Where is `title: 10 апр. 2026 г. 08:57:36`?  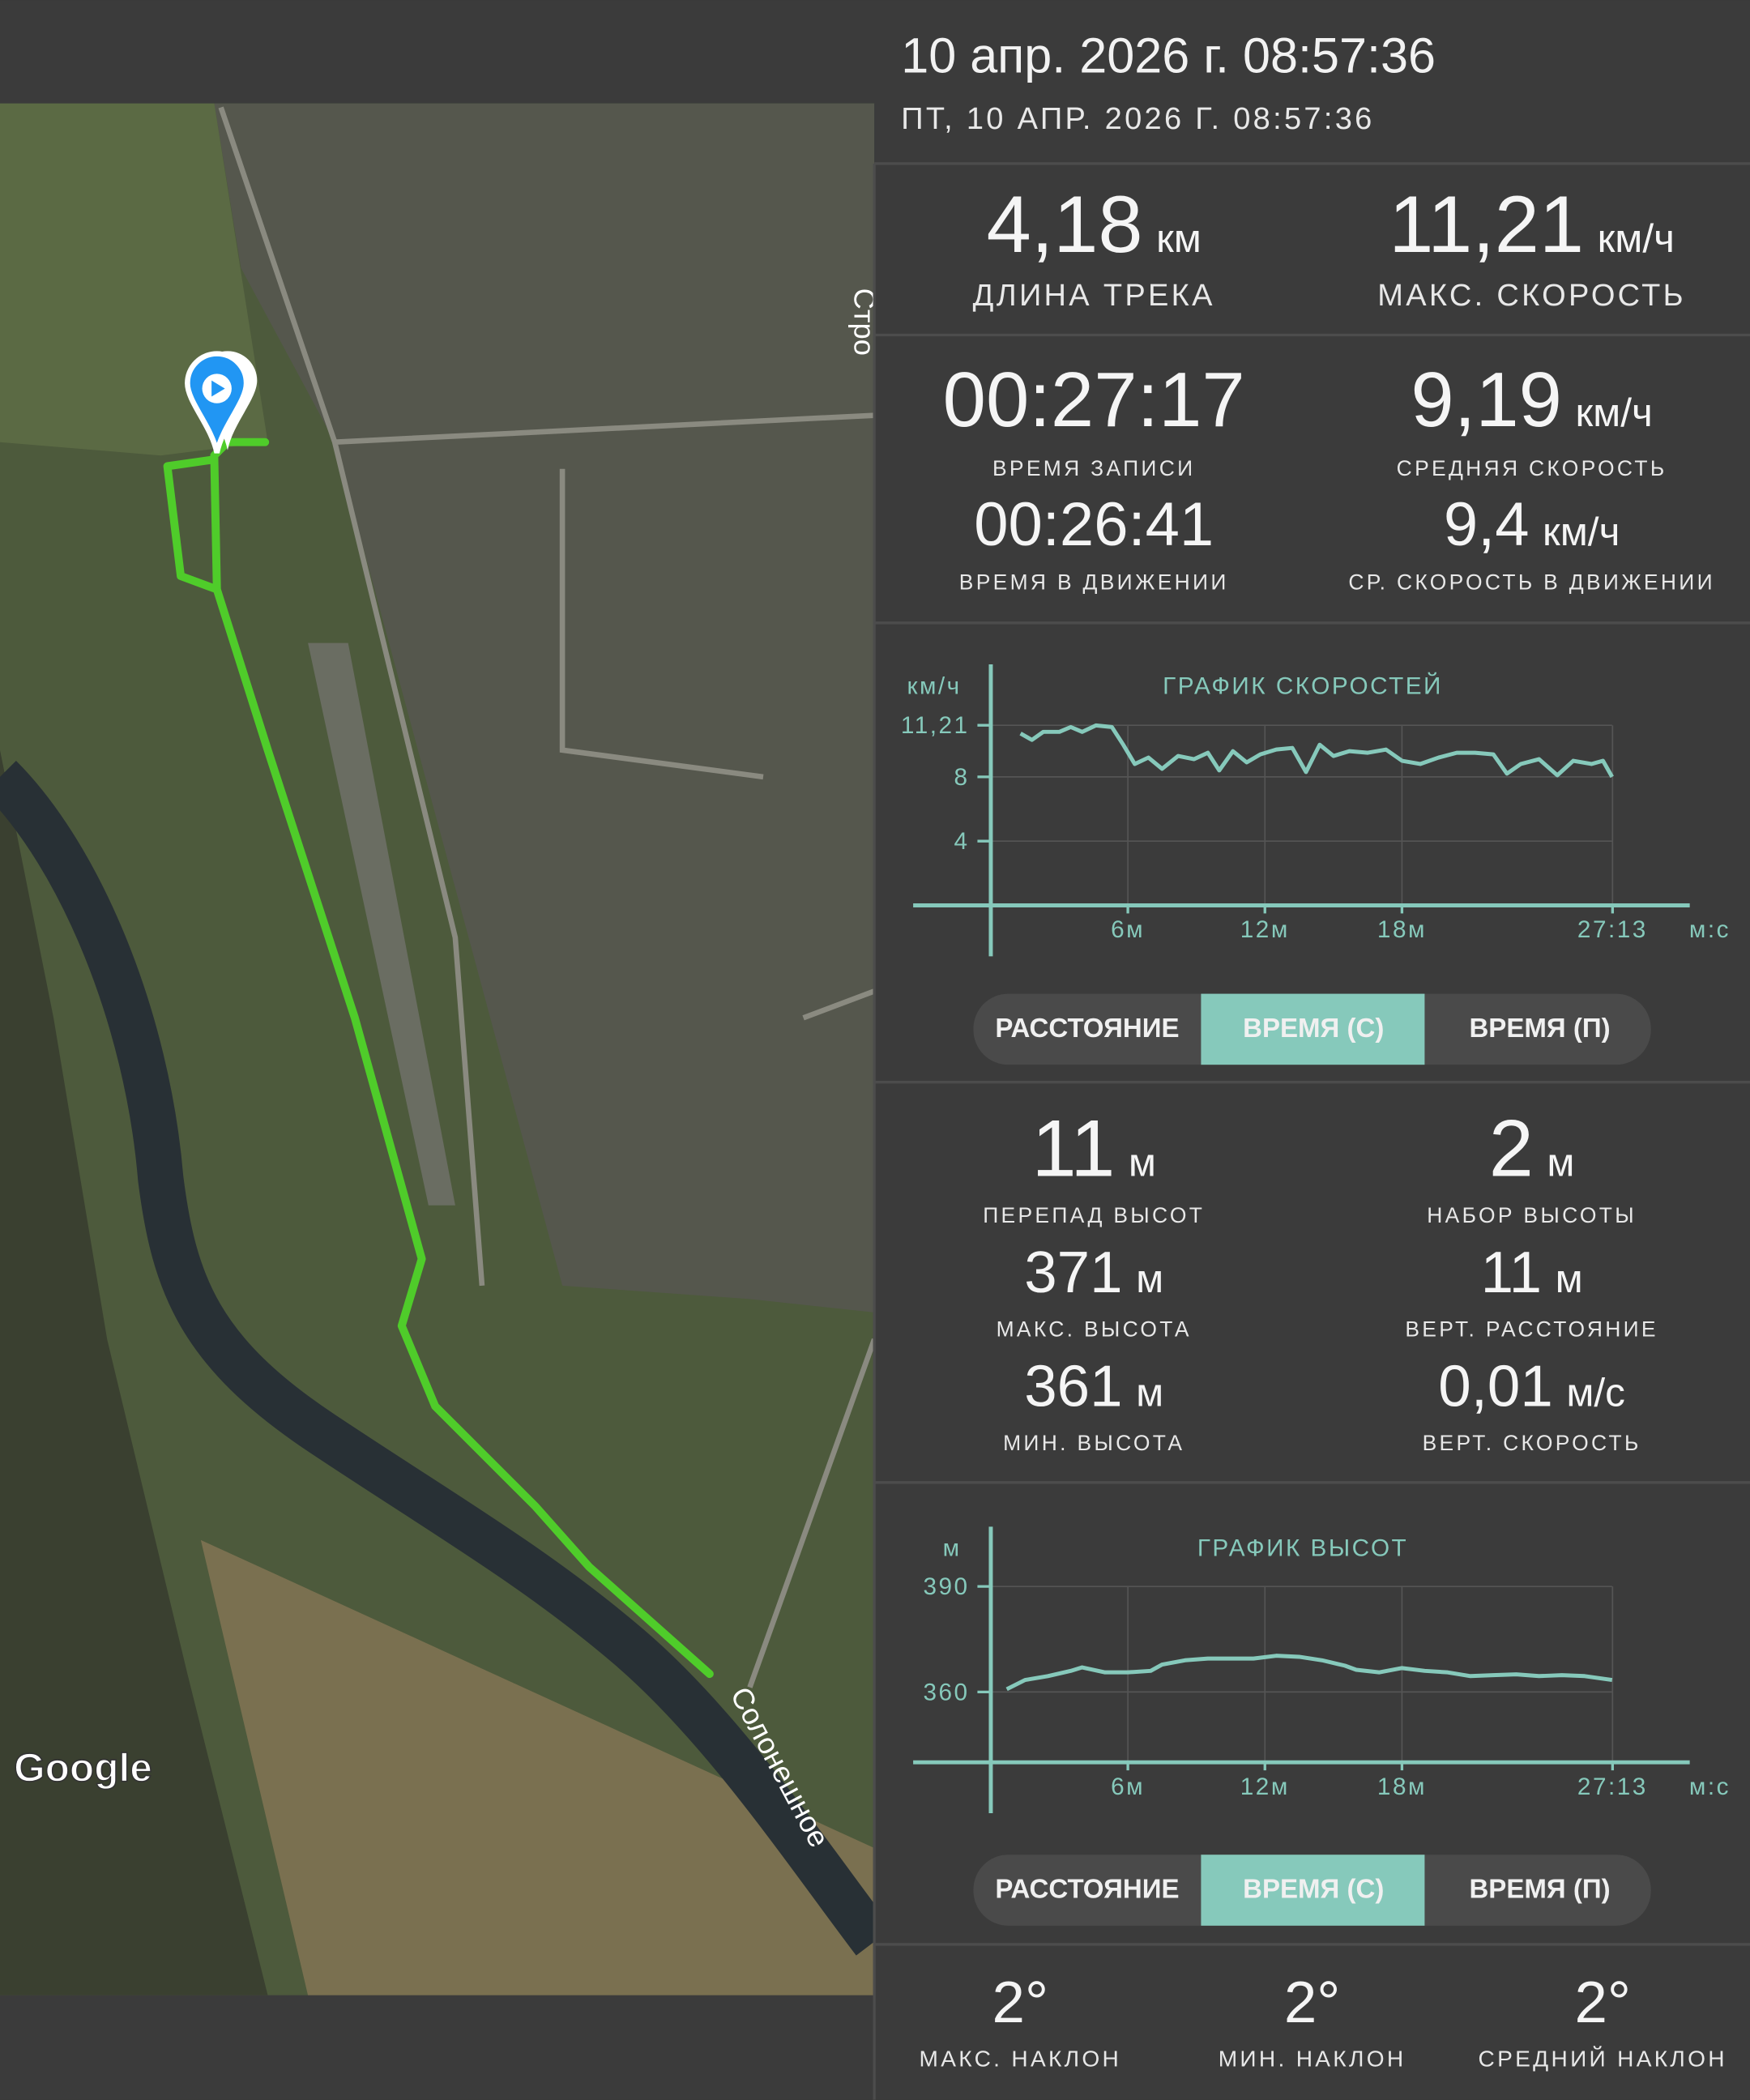 title: 10 апр. 2026 г. 08:57:36 is located at coordinates (1168, 55).